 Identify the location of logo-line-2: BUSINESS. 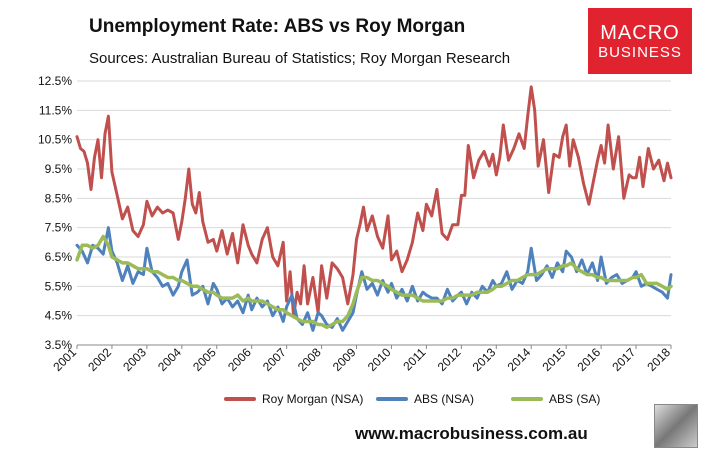
(640, 52).